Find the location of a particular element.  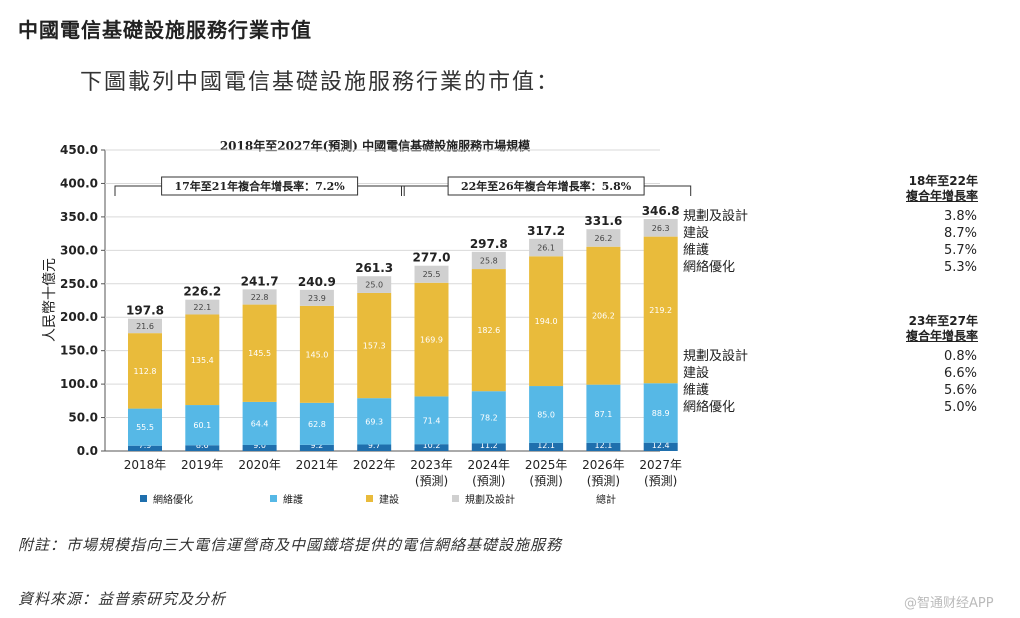

legend-label: 網絡優化 is located at coordinates (173, 499).